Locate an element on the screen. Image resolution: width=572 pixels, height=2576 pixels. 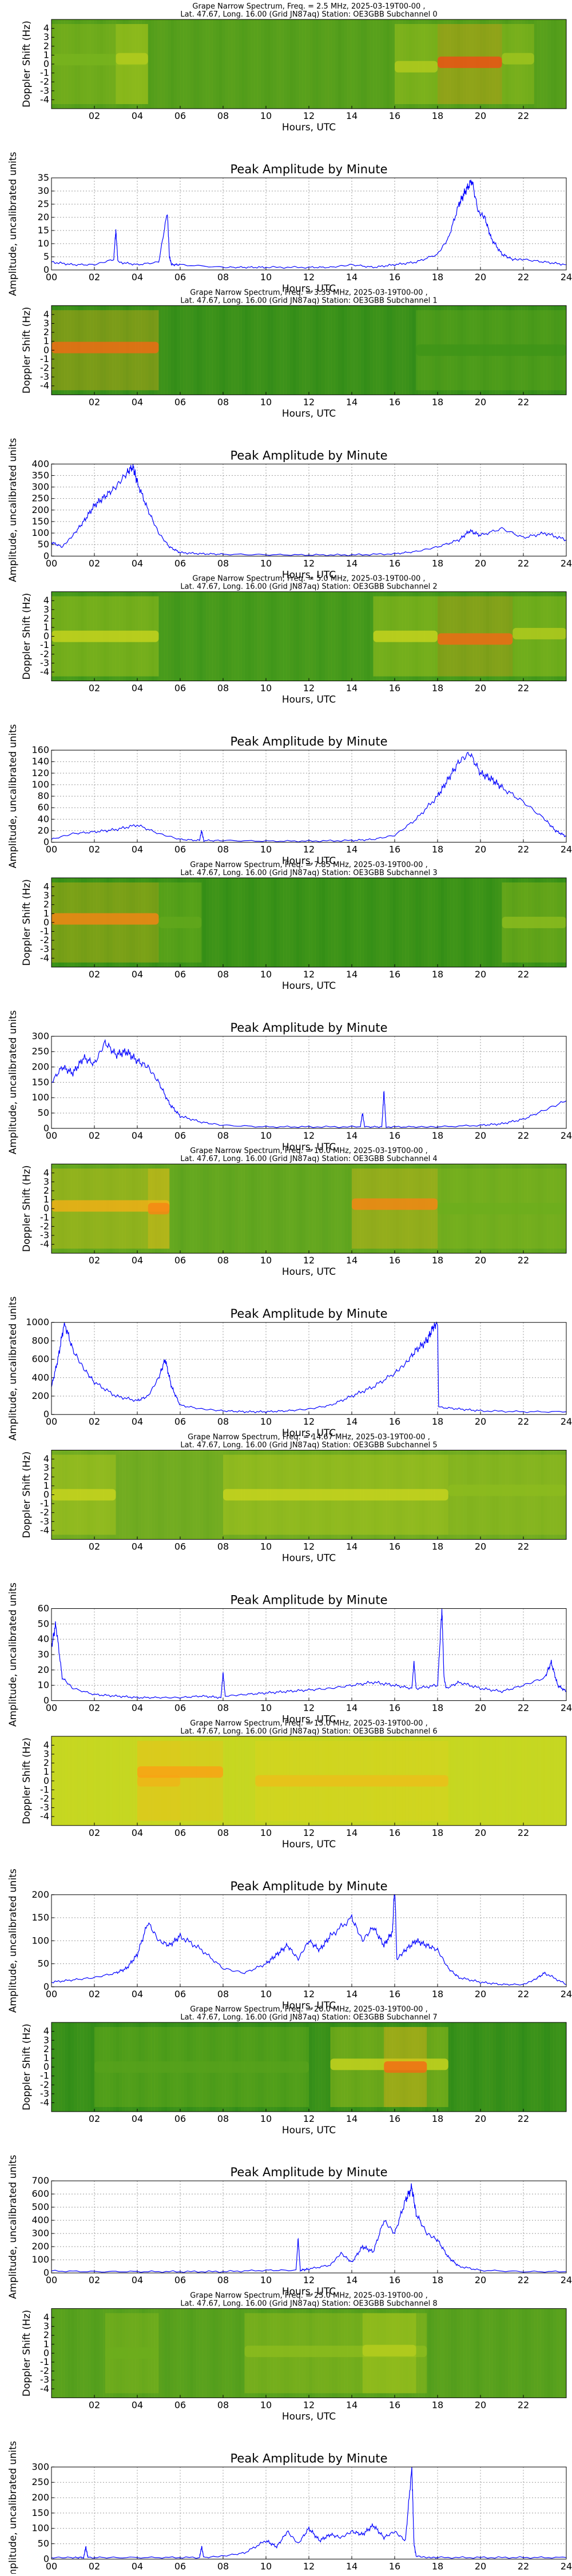
amplitude-frame is located at coordinates (309, 2512).